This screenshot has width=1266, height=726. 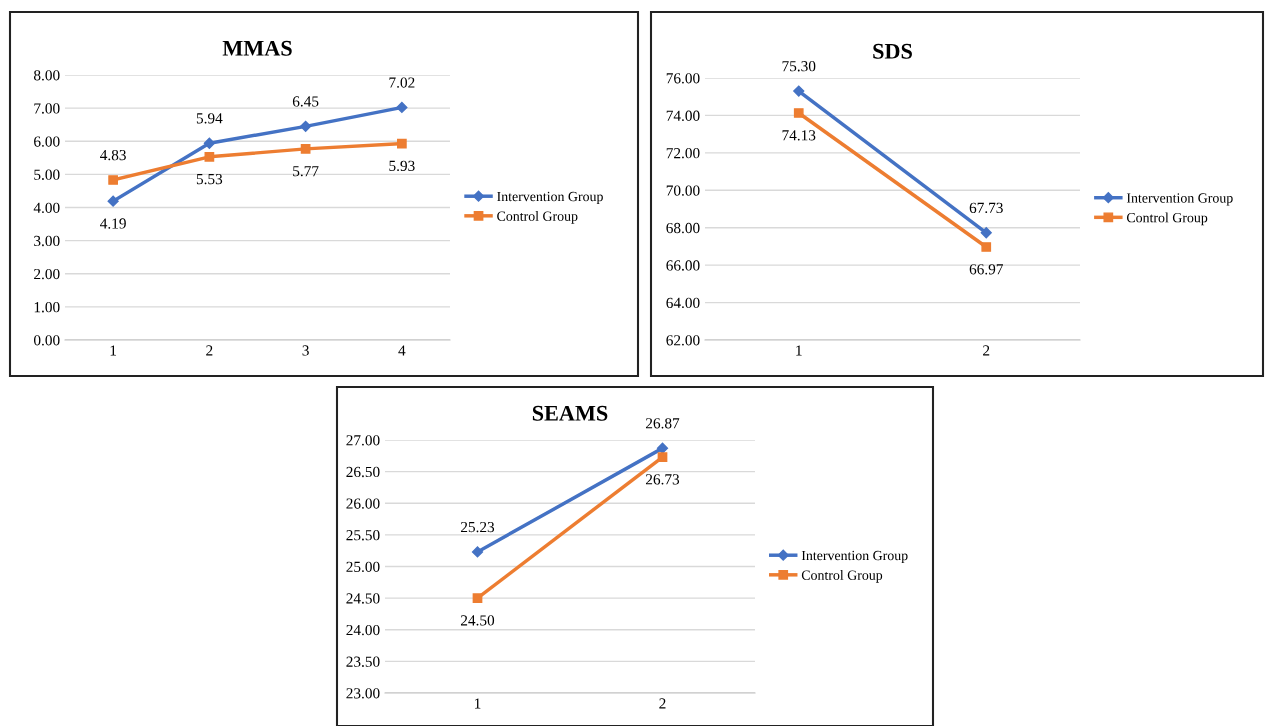 What do you see at coordinates (46, 340) in the screenshot?
I see `y-tick-label: 0.00` at bounding box center [46, 340].